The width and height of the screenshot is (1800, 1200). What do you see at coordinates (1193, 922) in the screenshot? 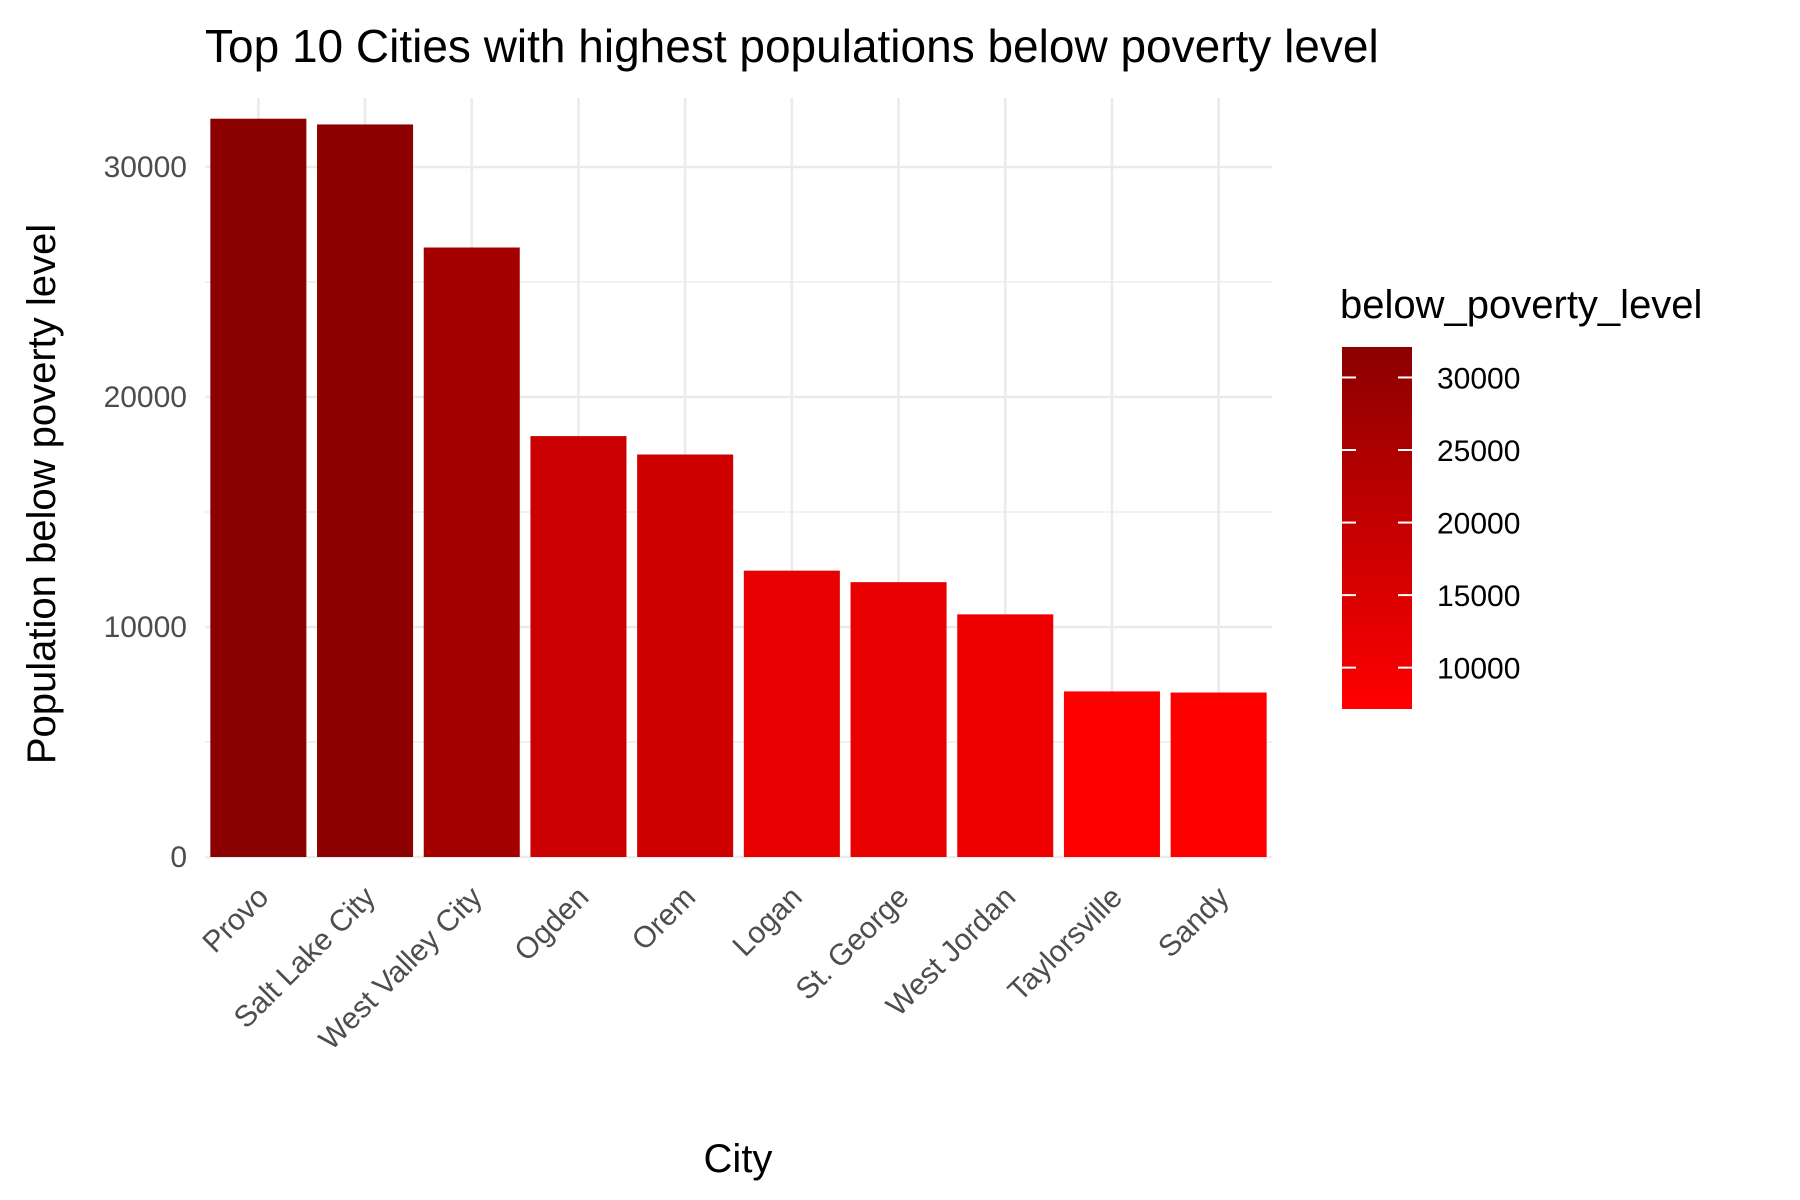
I see `x-tick-label: Sandy` at bounding box center [1193, 922].